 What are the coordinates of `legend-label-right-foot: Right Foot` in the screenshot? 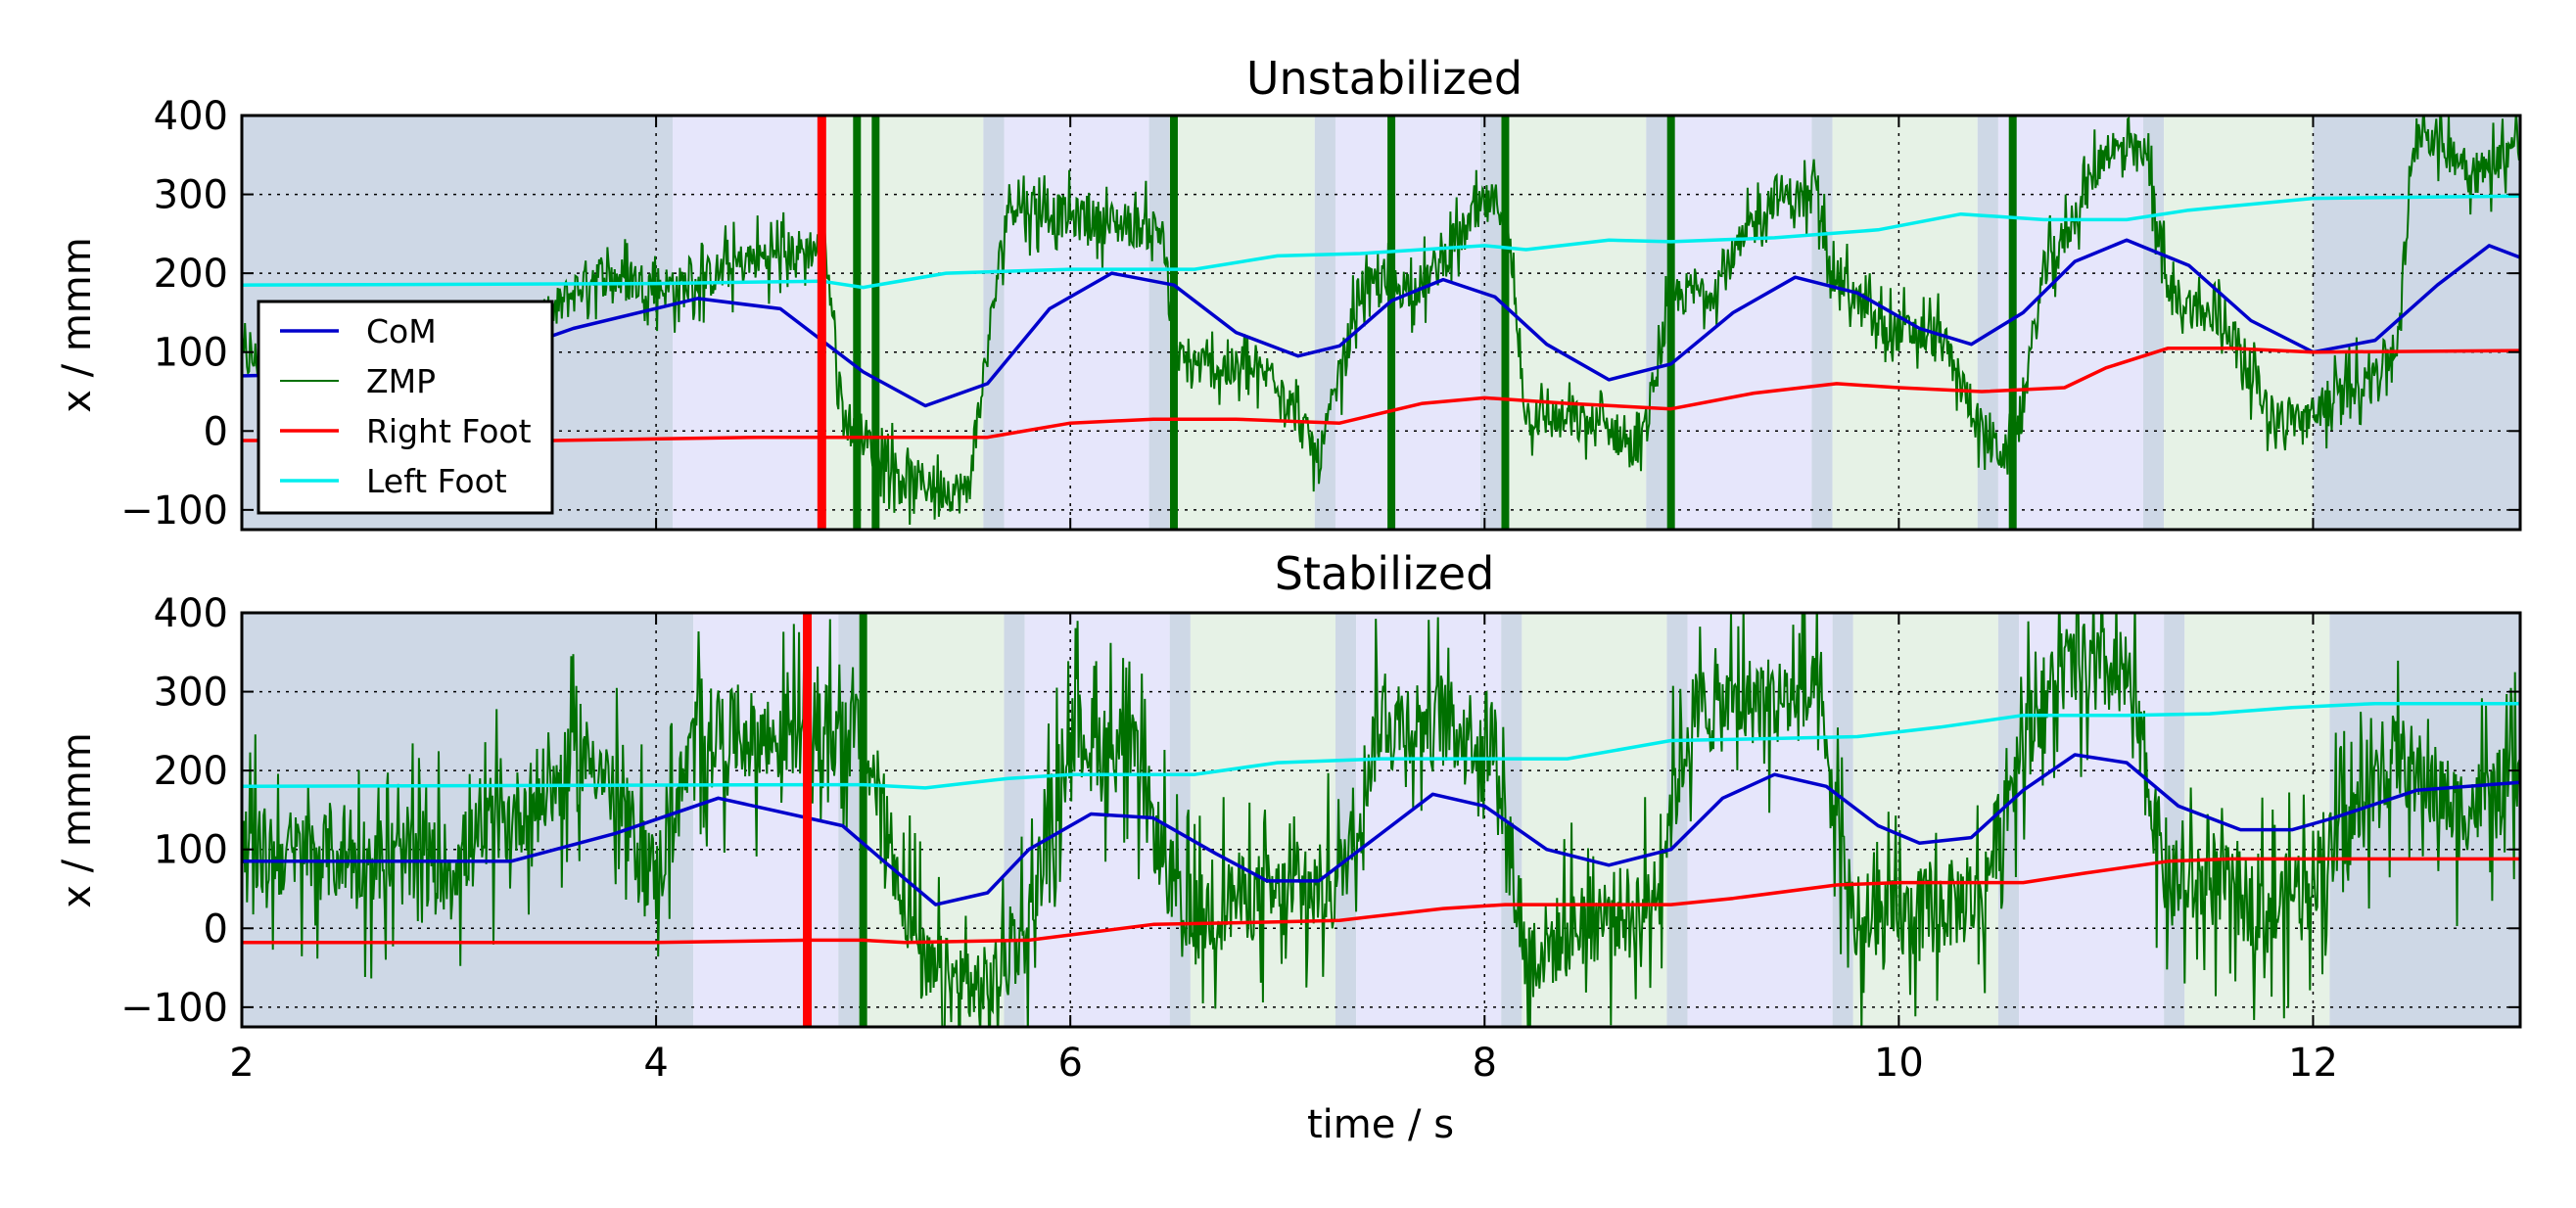 It's located at (449, 431).